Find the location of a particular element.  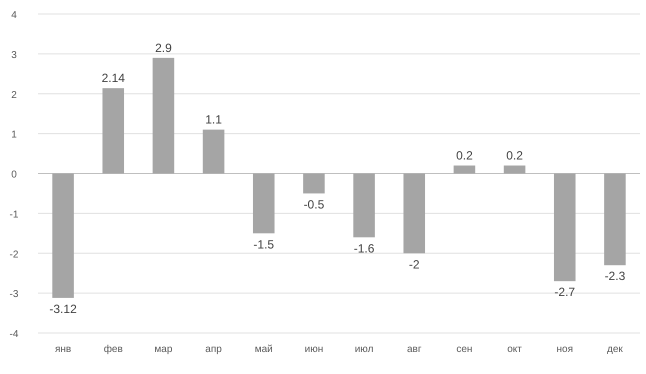

y-tick-label: -1 is located at coordinates (14, 214).